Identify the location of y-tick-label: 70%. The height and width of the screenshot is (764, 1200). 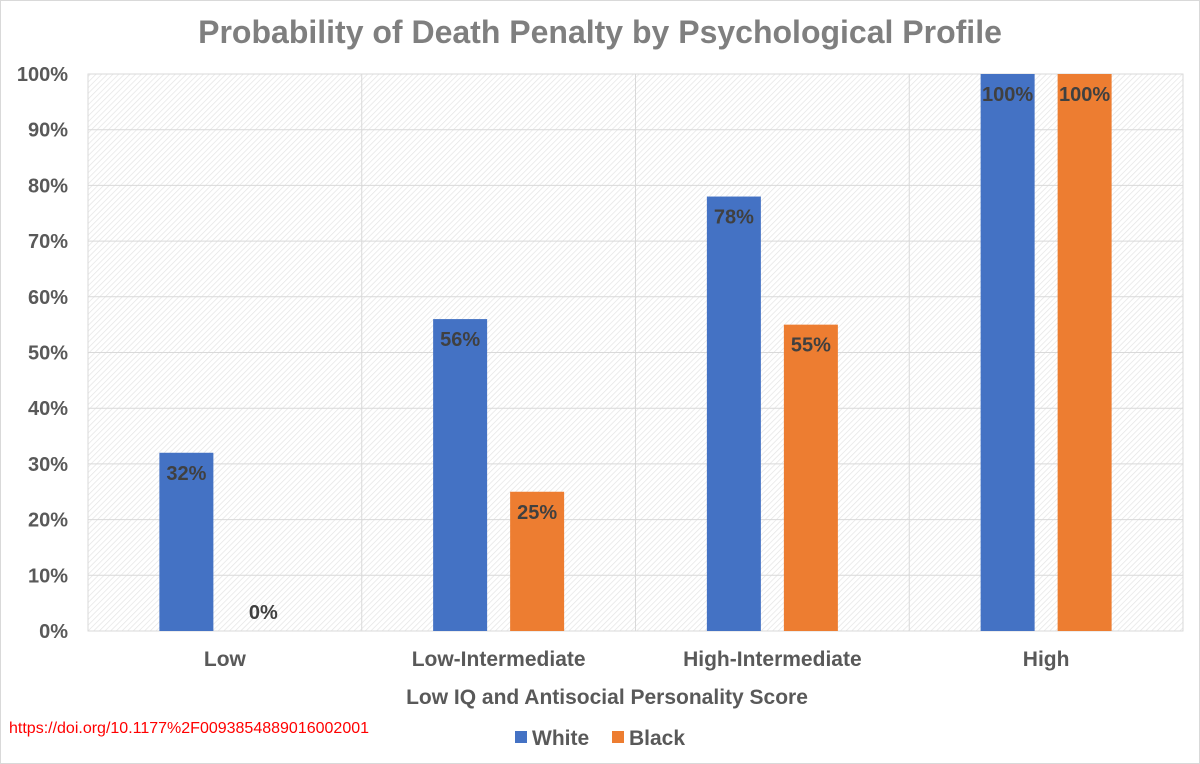
(48, 242).